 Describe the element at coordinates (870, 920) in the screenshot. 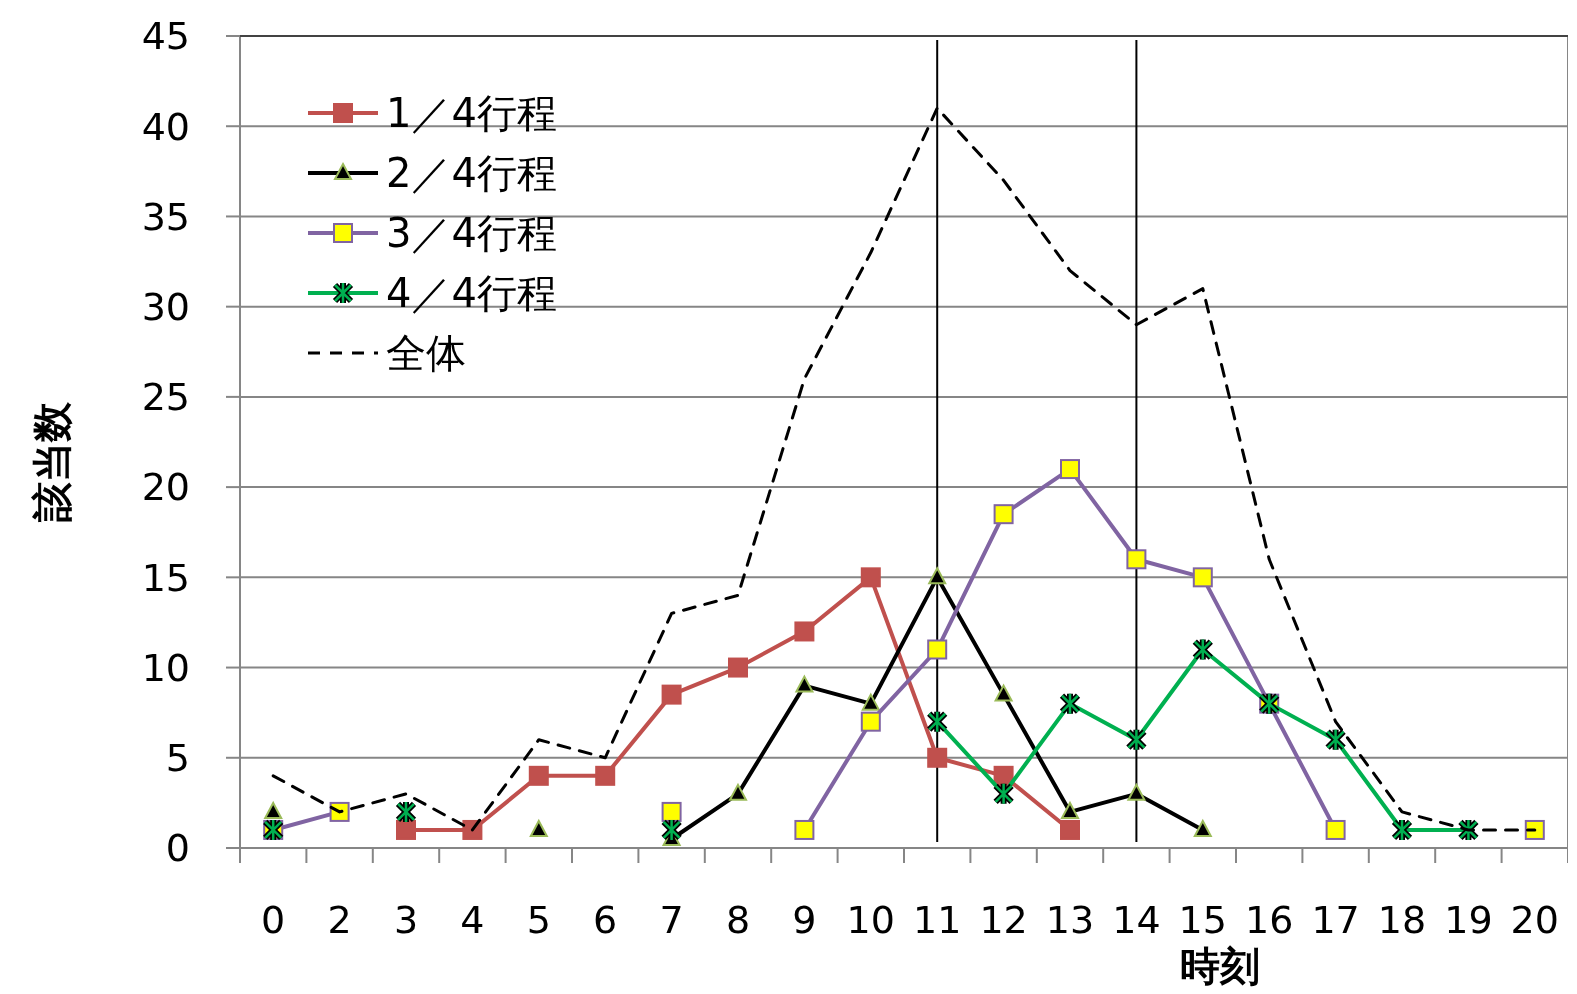

I see `x-tick-label: 10` at that location.